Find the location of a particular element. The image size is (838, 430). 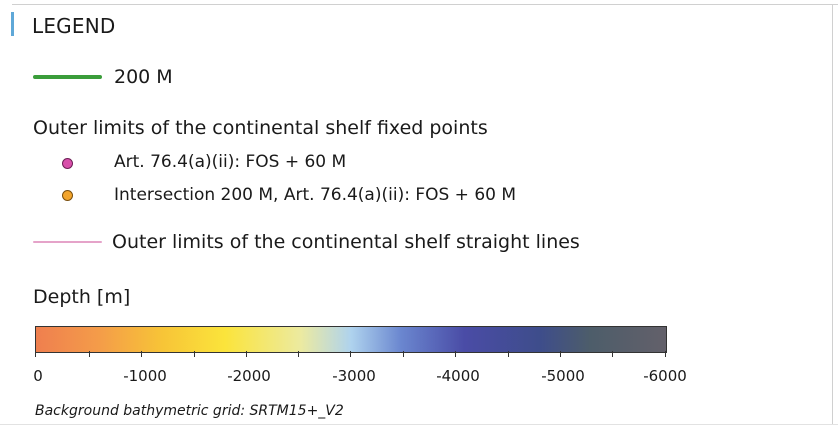

orange-dot-icon is located at coordinates (67, 195).